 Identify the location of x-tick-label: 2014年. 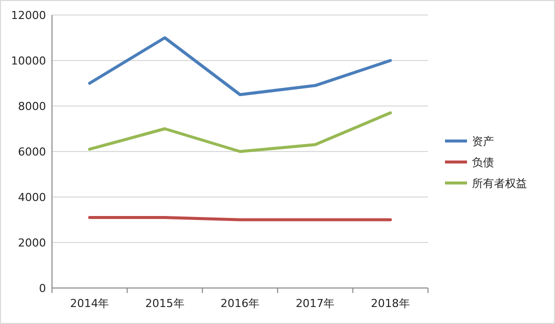
(90, 303).